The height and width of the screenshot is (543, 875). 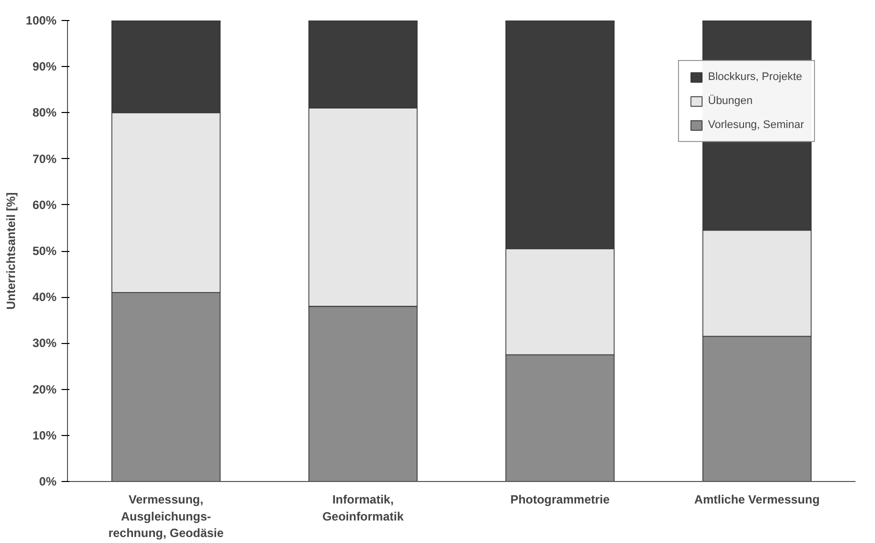 I want to click on y-tick-label: 30%, so click(x=44, y=343).